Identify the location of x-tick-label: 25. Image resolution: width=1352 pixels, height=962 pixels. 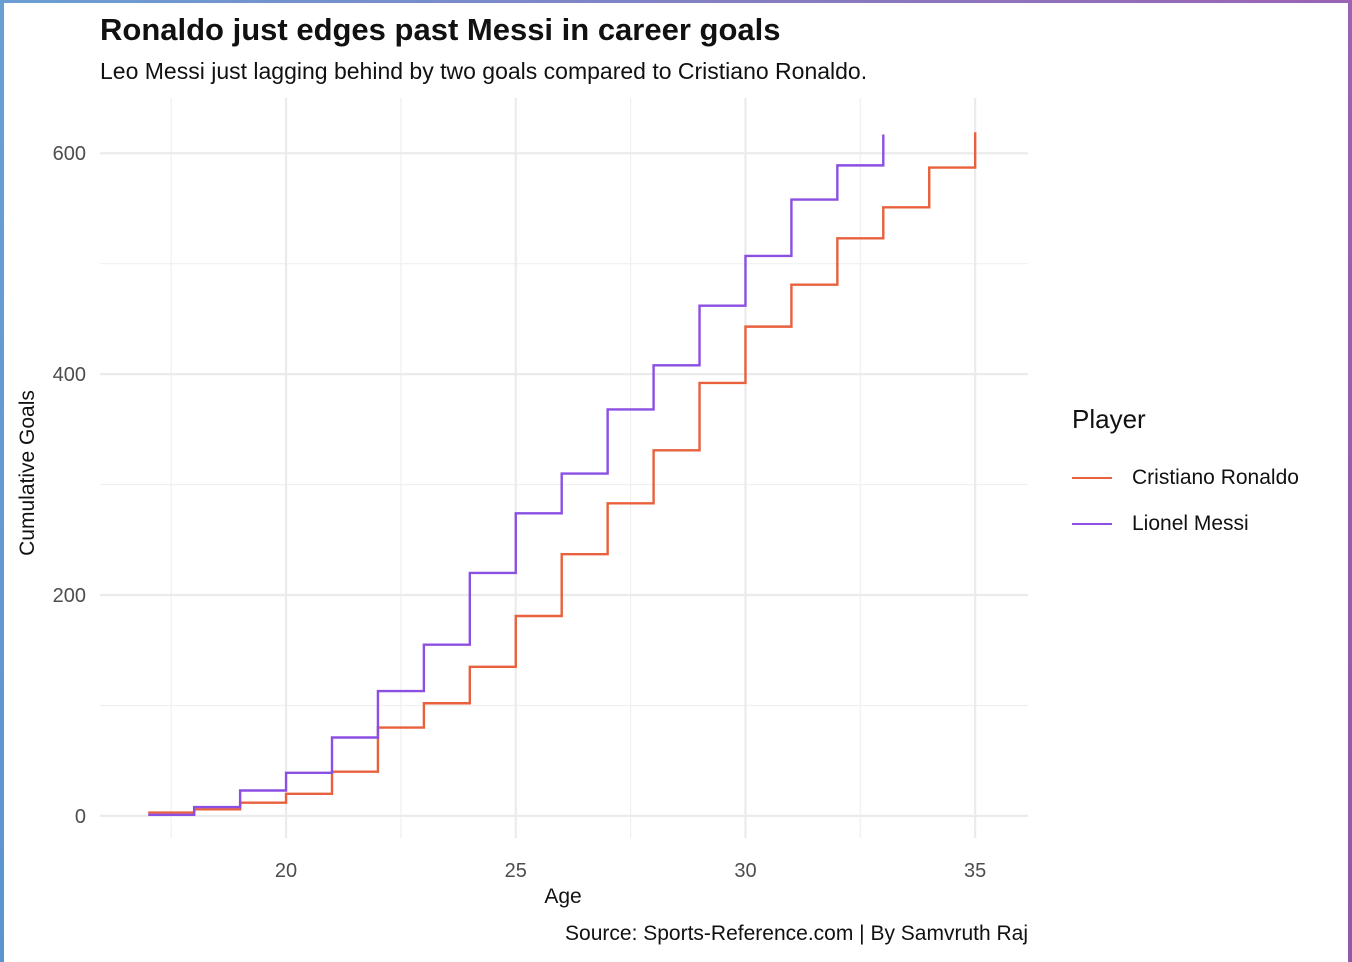
(516, 871).